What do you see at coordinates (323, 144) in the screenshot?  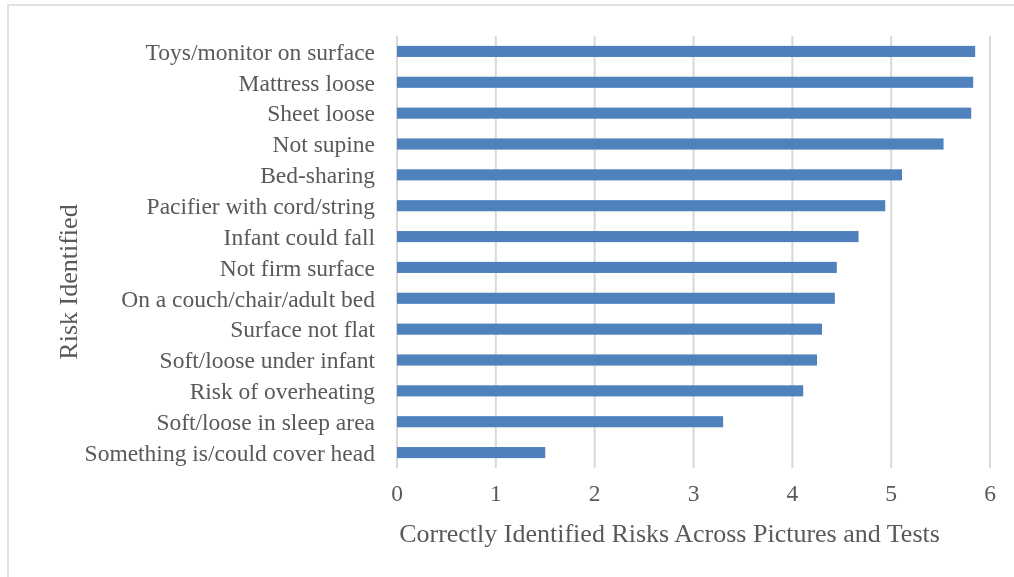 I see `y-tick-label: Not supine` at bounding box center [323, 144].